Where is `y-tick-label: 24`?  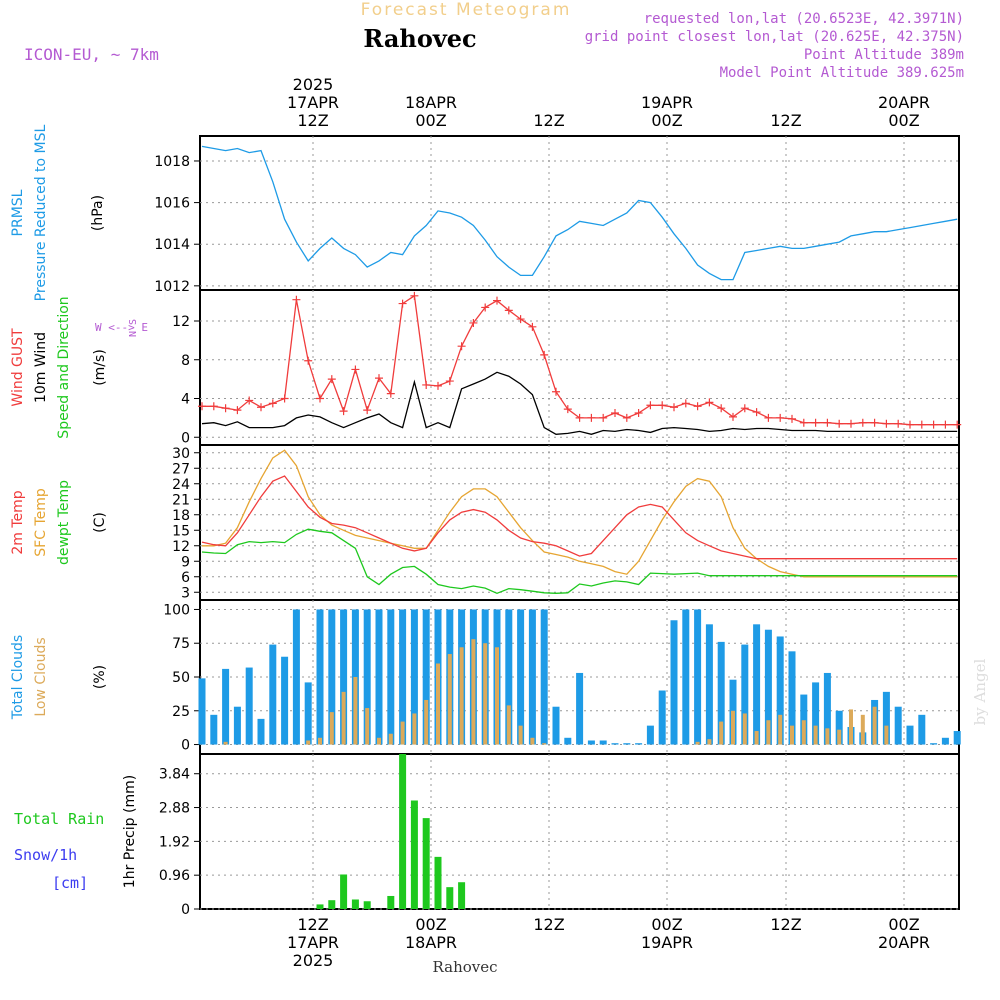
y-tick-label: 24 is located at coordinates (181, 485).